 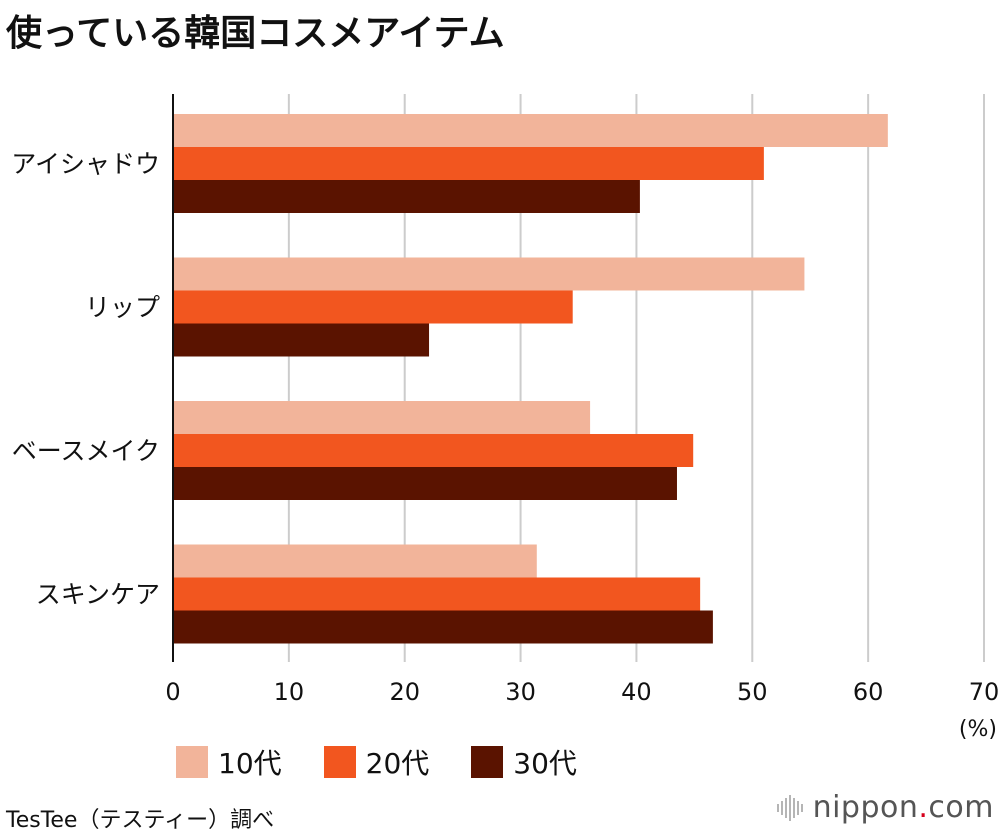 What do you see at coordinates (339, 762) in the screenshot?
I see `legend-swatch-20s` at bounding box center [339, 762].